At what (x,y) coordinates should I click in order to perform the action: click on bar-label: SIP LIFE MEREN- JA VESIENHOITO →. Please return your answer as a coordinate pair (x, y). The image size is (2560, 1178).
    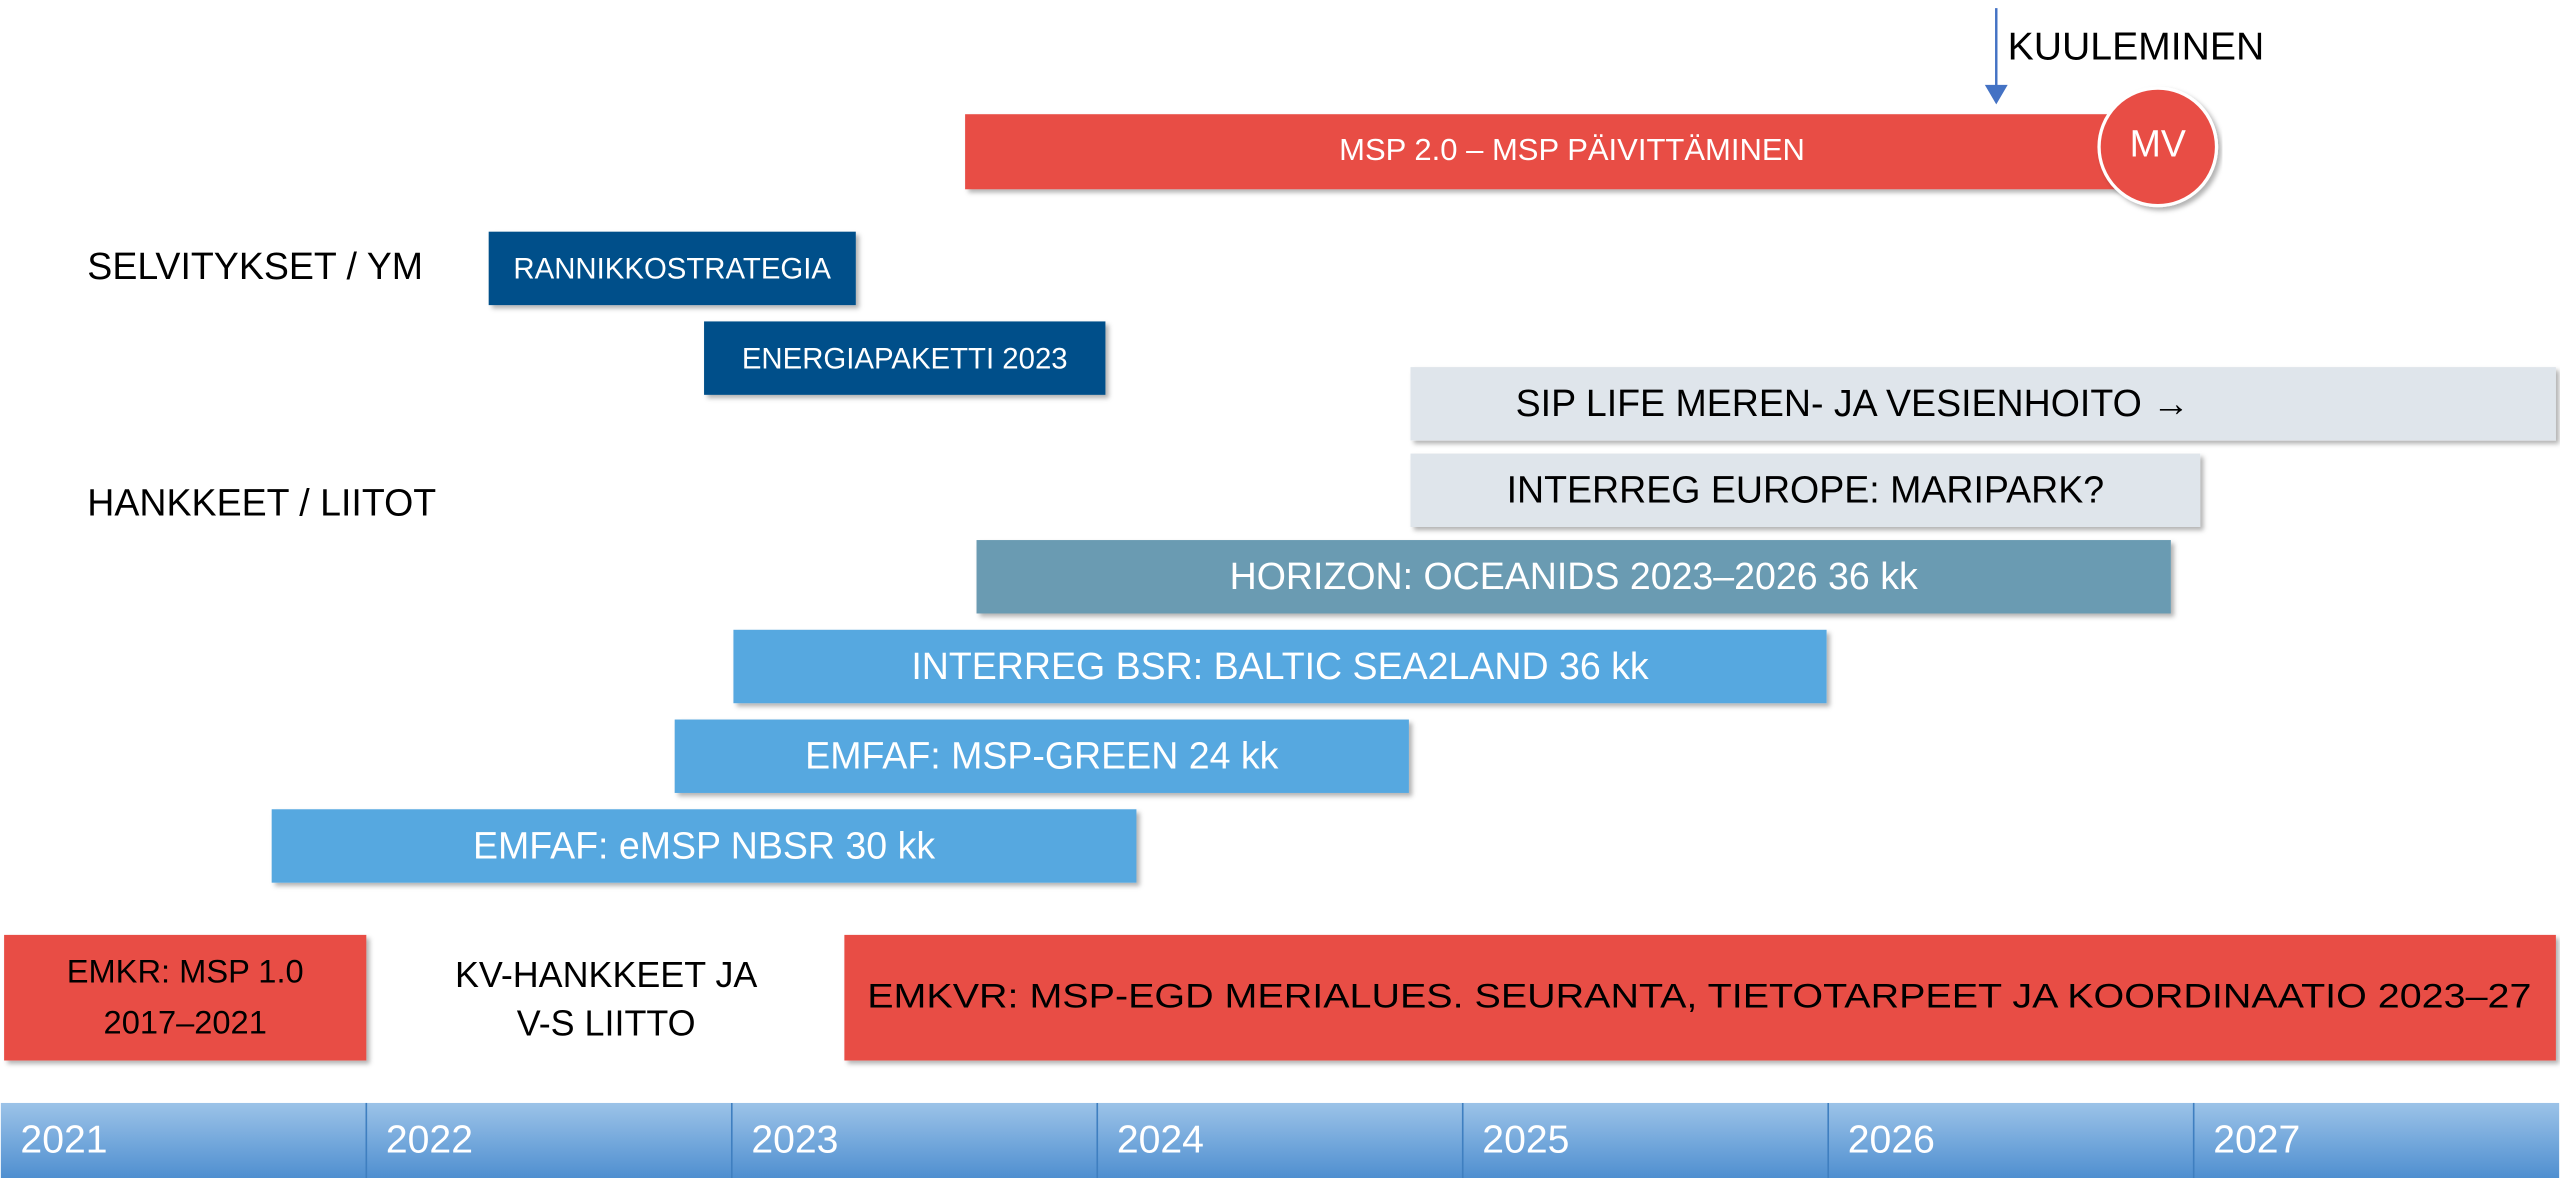
    Looking at the image, I should click on (1853, 403).